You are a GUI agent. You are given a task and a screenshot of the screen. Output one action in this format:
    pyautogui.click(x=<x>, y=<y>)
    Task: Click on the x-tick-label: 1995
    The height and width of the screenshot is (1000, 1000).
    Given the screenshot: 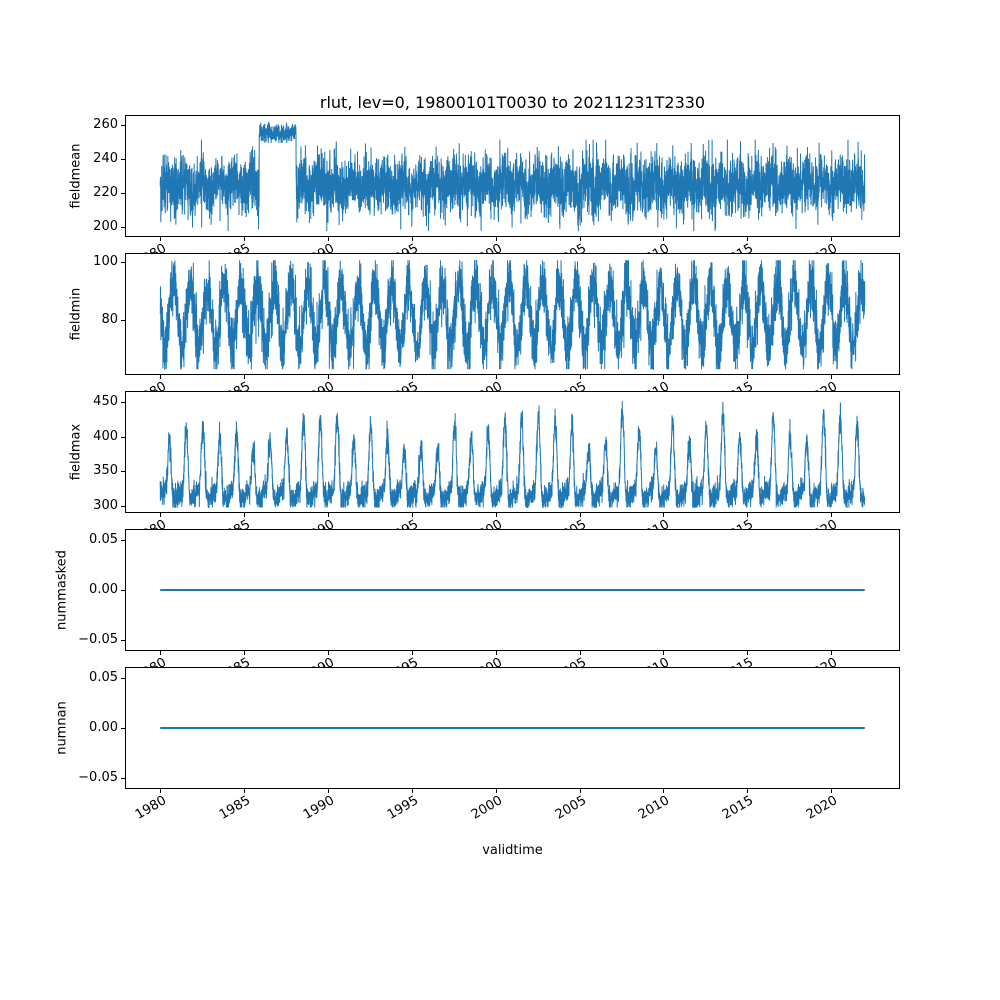 What is the action you would take?
    pyautogui.click(x=402, y=808)
    